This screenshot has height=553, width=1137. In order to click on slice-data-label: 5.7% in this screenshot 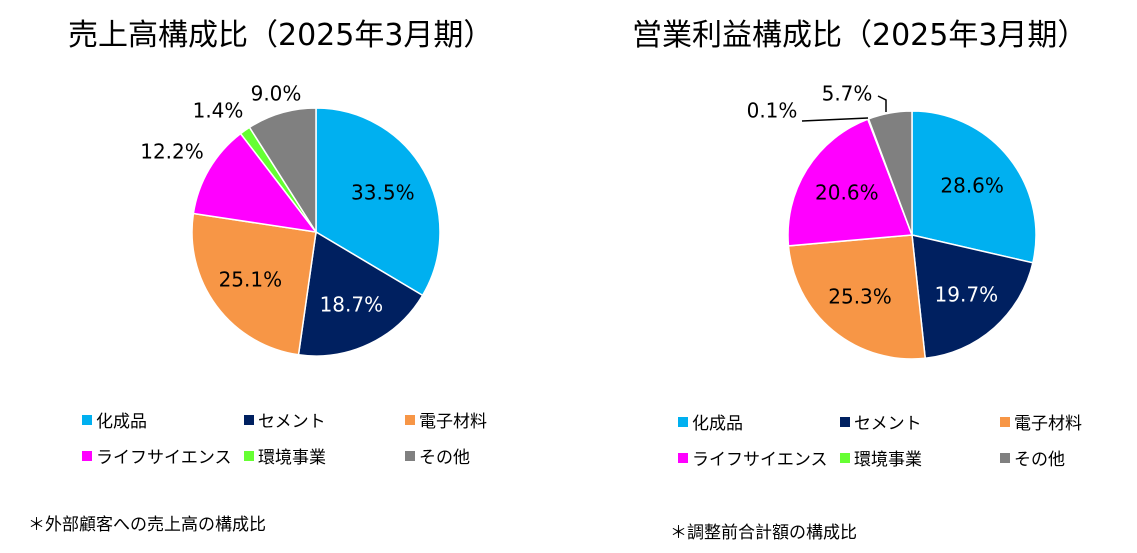, I will do `click(847, 94)`.